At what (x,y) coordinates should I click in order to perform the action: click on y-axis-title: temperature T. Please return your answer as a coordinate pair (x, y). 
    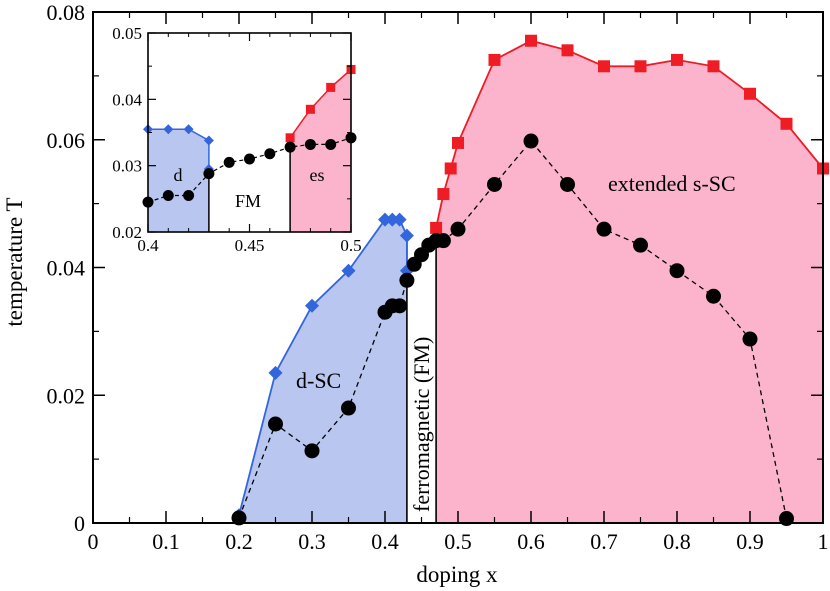
    Looking at the image, I should click on (14, 261).